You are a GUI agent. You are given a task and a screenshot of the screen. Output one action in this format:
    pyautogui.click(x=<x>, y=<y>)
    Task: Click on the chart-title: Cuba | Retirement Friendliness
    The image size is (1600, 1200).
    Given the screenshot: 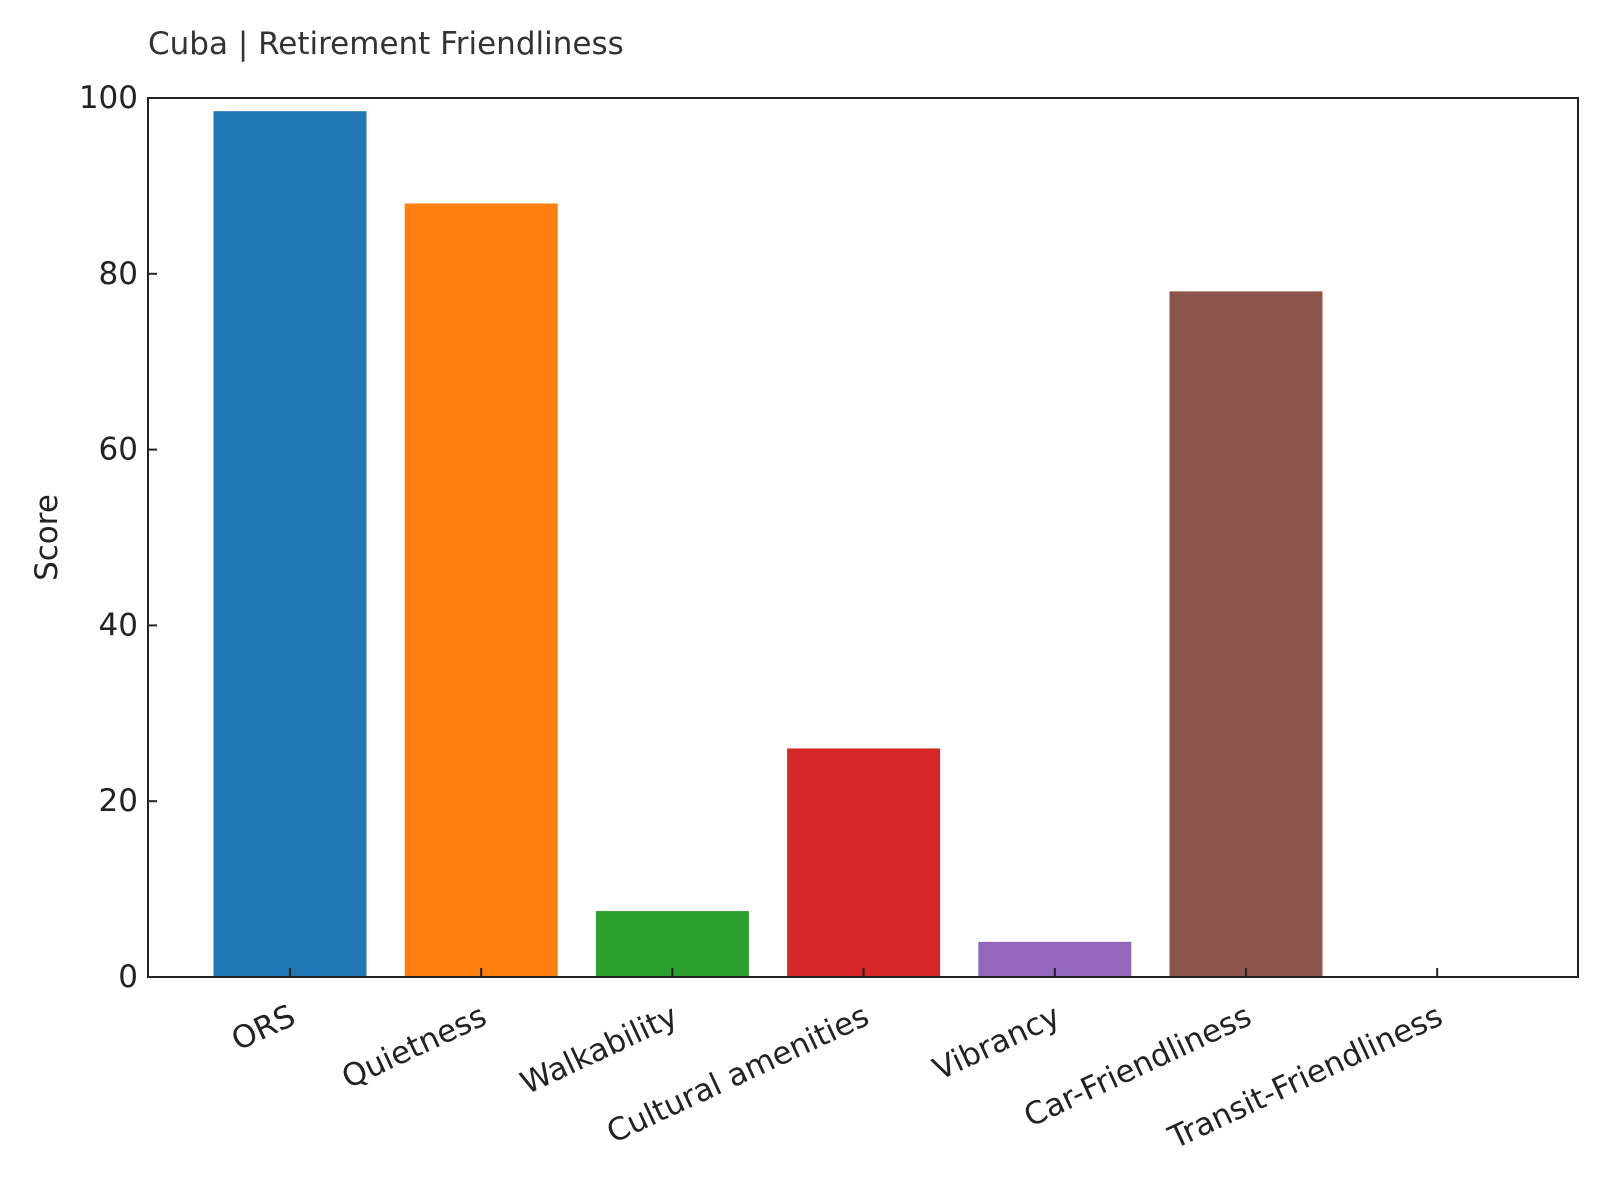 What is the action you would take?
    pyautogui.click(x=386, y=44)
    